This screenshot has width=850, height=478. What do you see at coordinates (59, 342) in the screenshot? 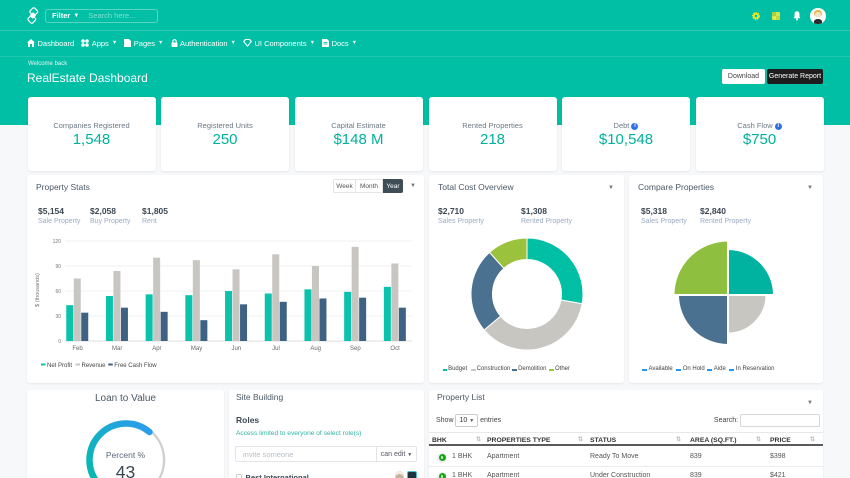
I see `svg-text: 0` at bounding box center [59, 342].